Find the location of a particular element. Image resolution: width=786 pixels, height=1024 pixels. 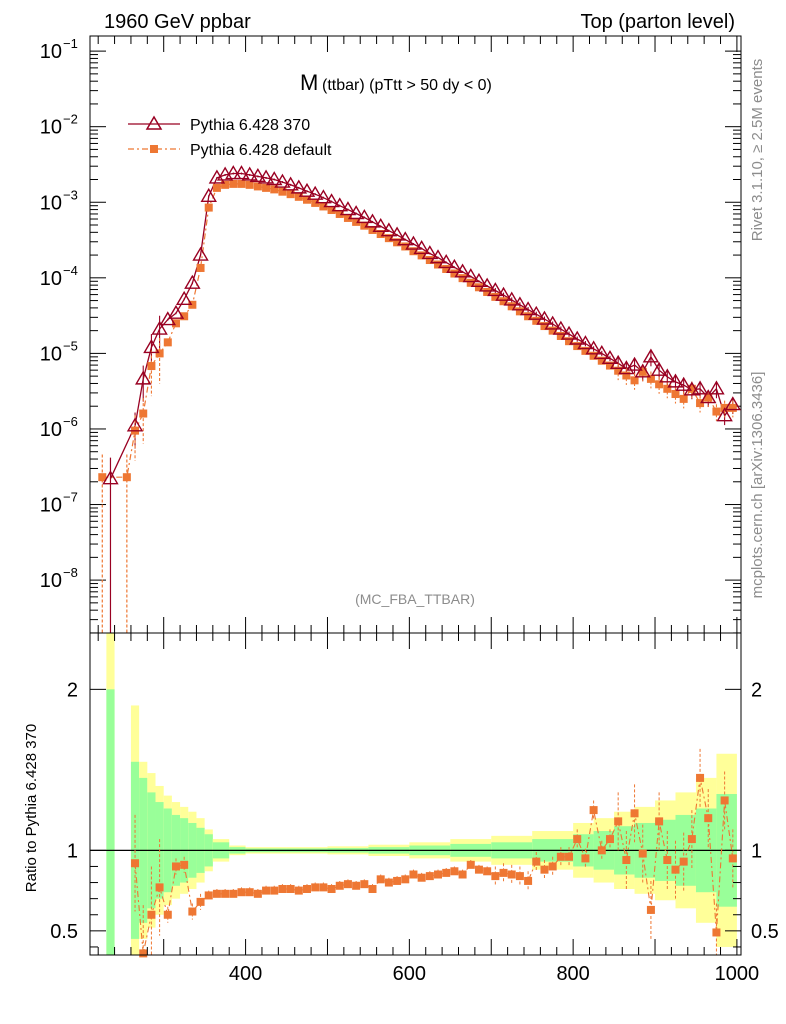

ratio-y-tick-label-right: 0.5 is located at coordinates (765, 932).